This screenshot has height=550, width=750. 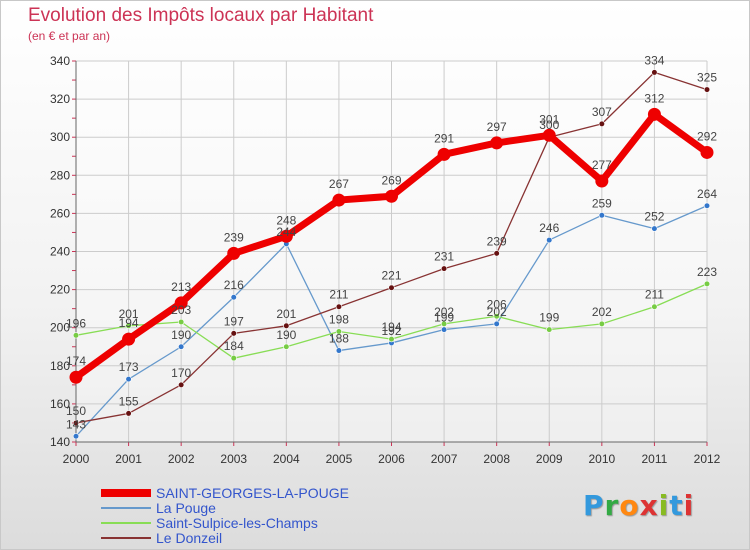 What do you see at coordinates (639, 505) in the screenshot?
I see `proxiti-logo: Proxiti` at bounding box center [639, 505].